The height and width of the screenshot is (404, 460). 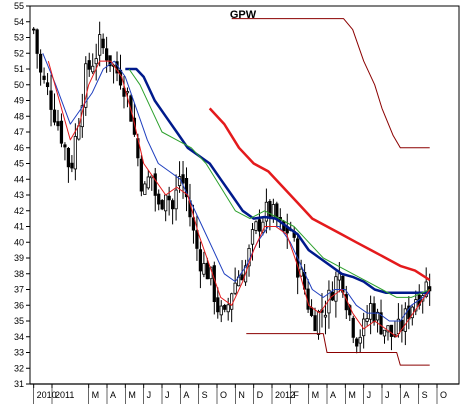 I want to click on y-tick-label: 54, so click(x=19, y=22).